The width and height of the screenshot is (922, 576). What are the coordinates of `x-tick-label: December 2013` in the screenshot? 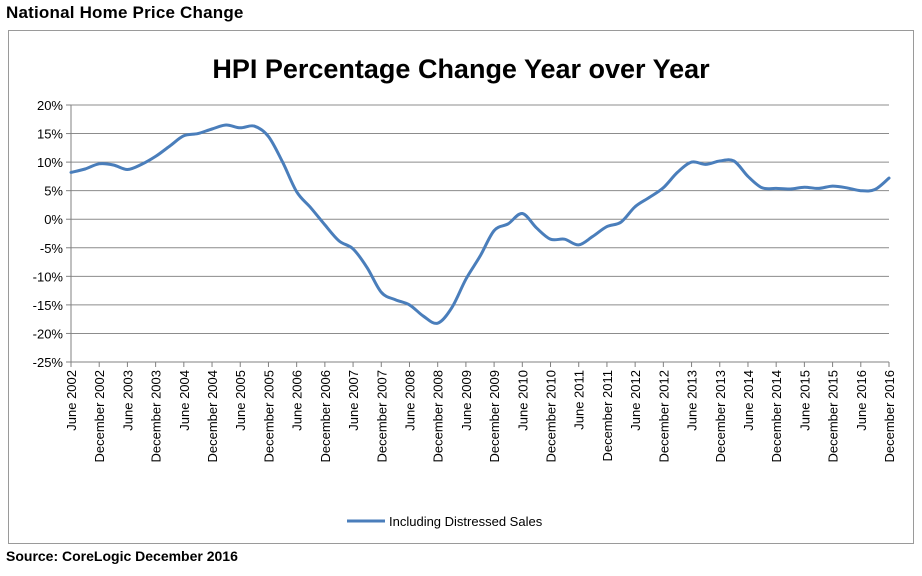 It's located at (720, 416).